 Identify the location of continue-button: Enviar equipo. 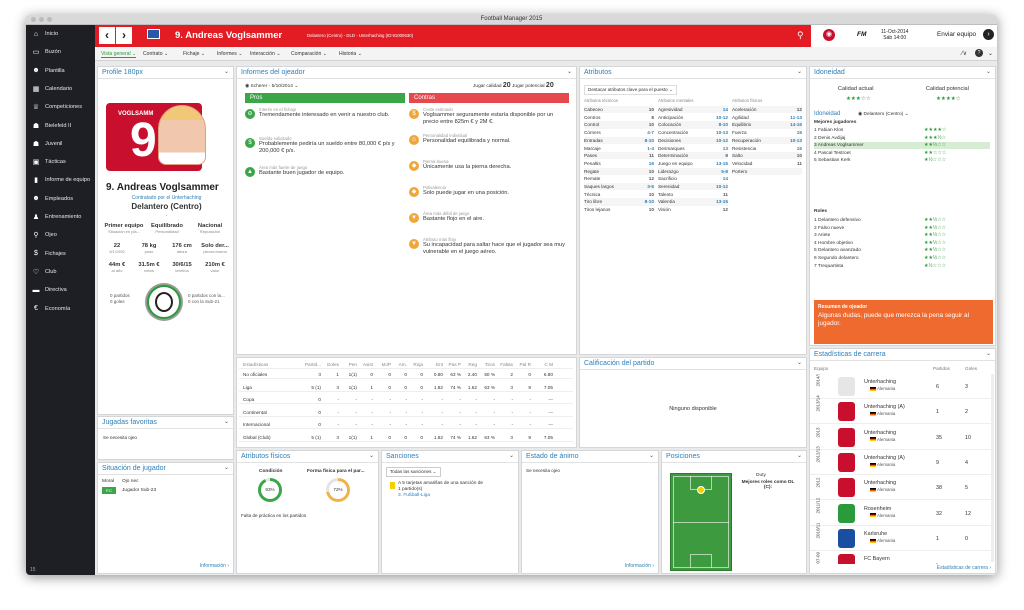
(957, 34).